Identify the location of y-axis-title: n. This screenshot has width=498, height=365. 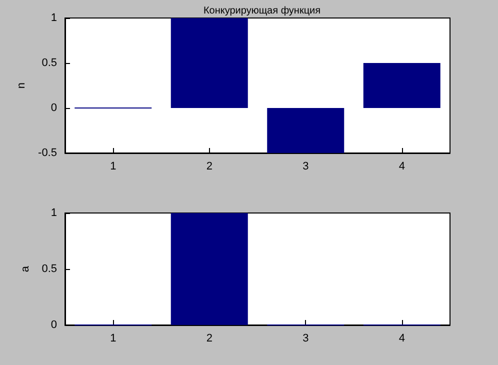
(22, 85).